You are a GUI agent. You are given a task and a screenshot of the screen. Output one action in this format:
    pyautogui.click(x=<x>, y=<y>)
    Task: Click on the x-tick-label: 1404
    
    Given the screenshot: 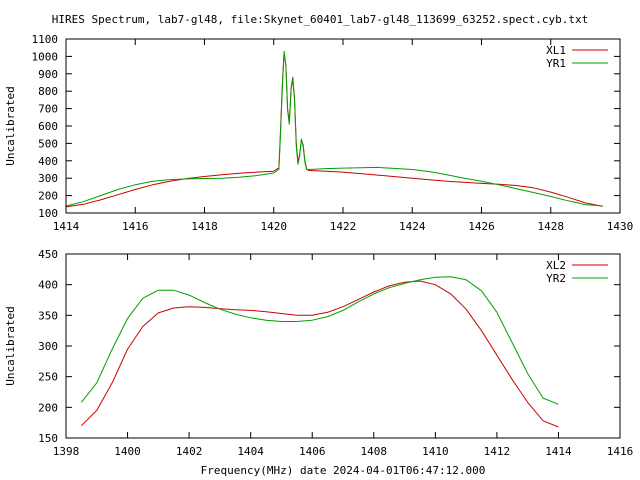 What is the action you would take?
    pyautogui.click(x=250, y=451)
    